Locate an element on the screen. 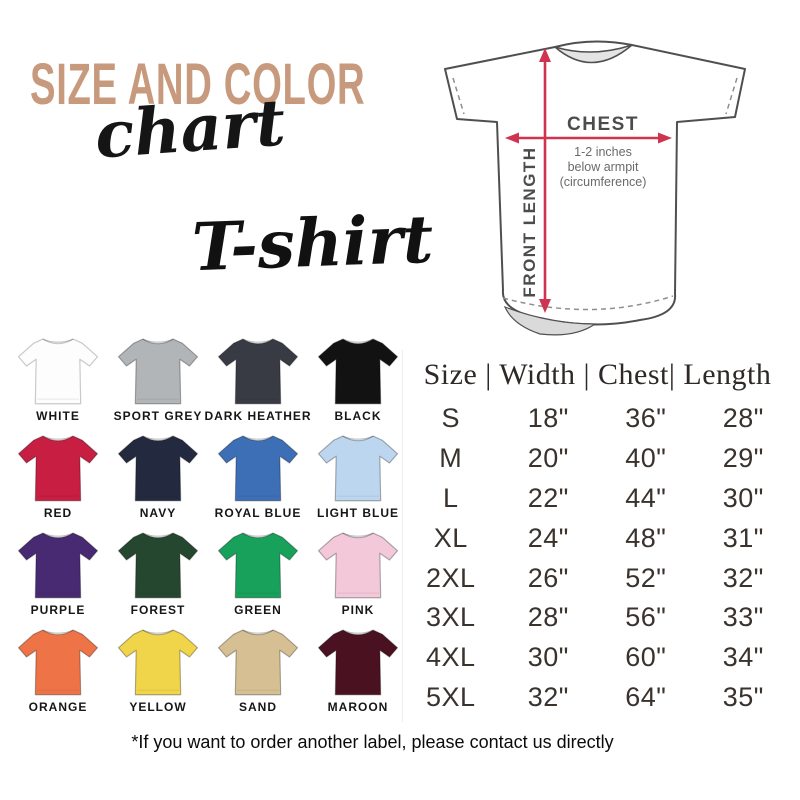 The height and width of the screenshot is (800, 800). size-cell-length: 28" is located at coordinates (743, 418).